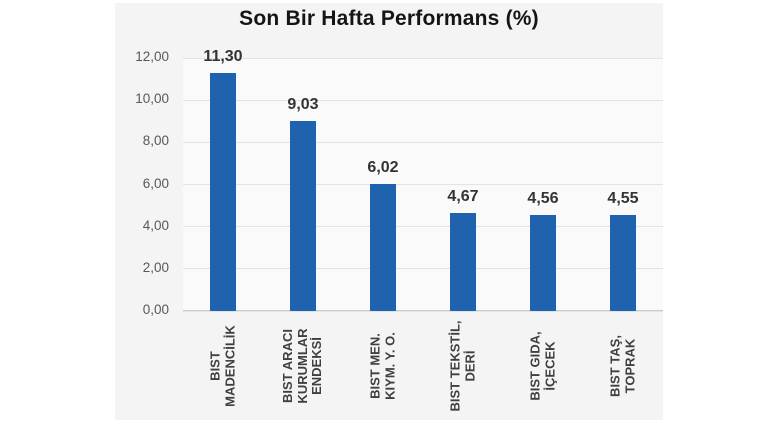  What do you see at coordinates (155, 267) in the screenshot?
I see `y-tick-label: 2,00` at bounding box center [155, 267].